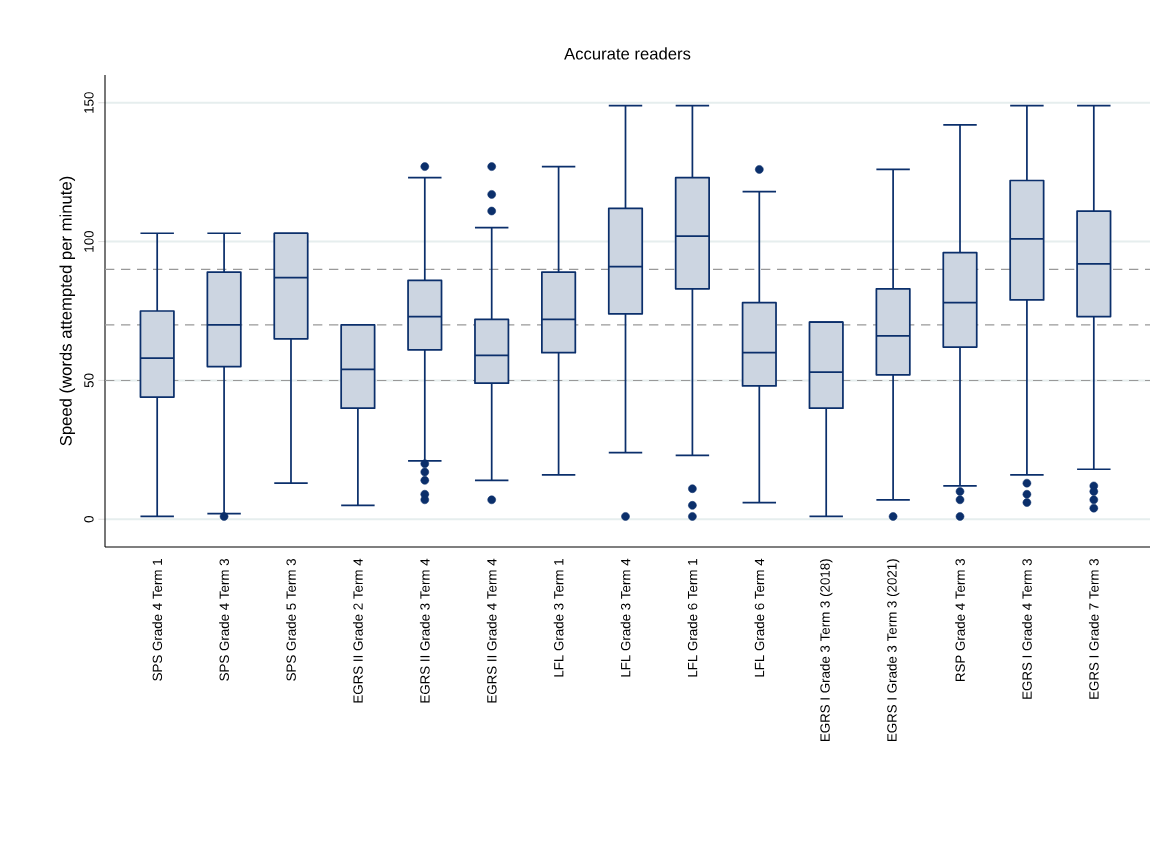 The height and width of the screenshot is (854, 1168). Describe the element at coordinates (89, 380) in the screenshot. I see `y-tick-label: 50` at that location.